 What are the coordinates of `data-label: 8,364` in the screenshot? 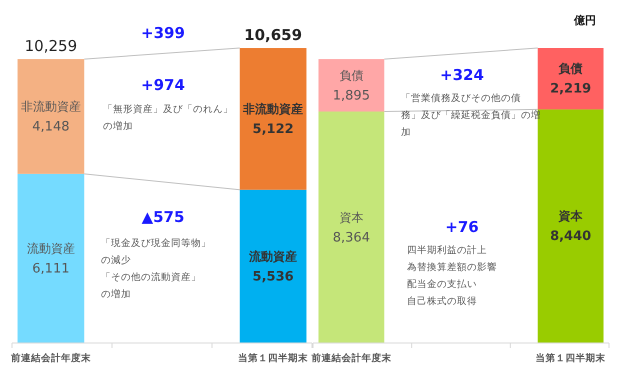 It's located at (351, 238).